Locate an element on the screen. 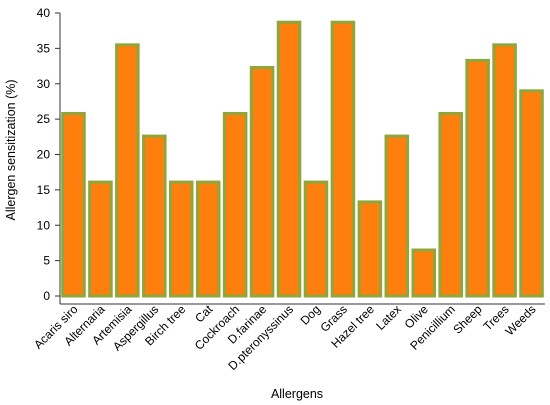  bar-cockroach is located at coordinates (235, 204).